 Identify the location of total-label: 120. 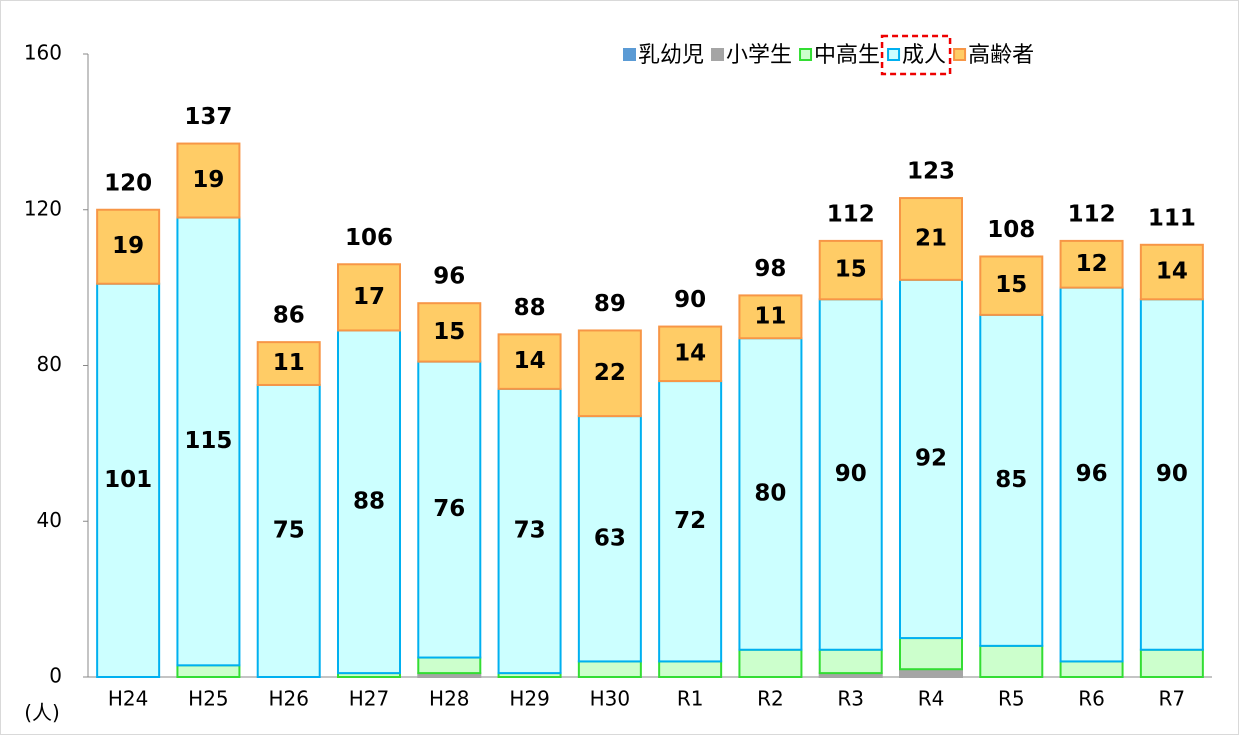
(128, 183).